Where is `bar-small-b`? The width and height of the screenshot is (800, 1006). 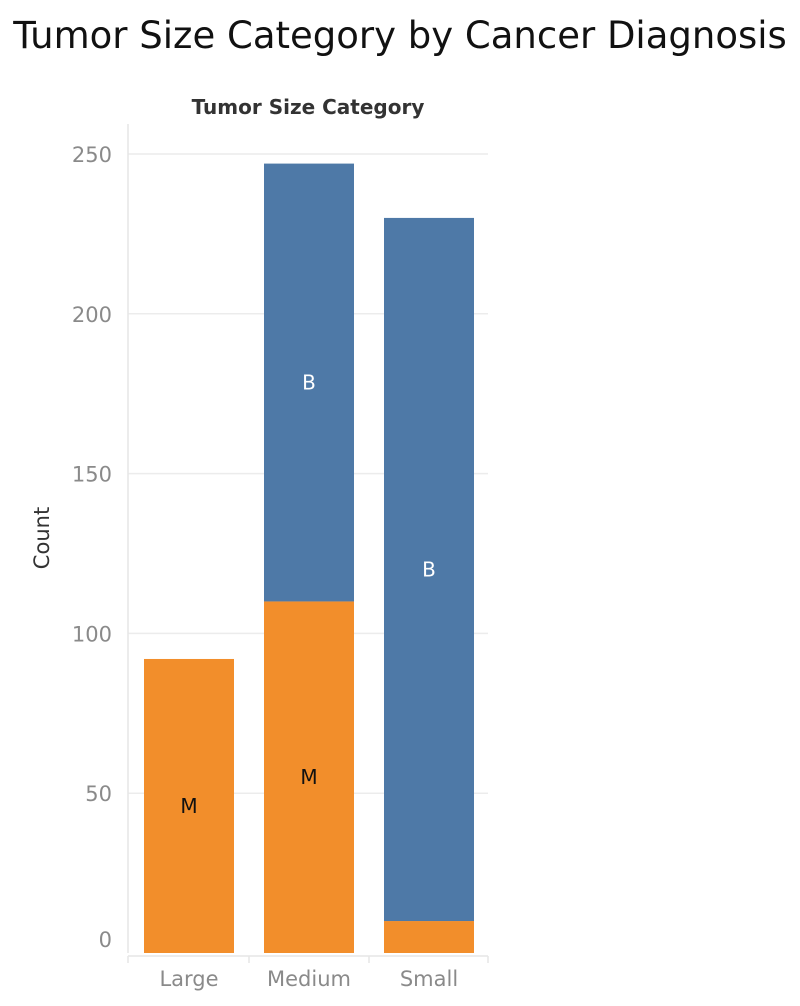 bar-small-b is located at coordinates (429, 569).